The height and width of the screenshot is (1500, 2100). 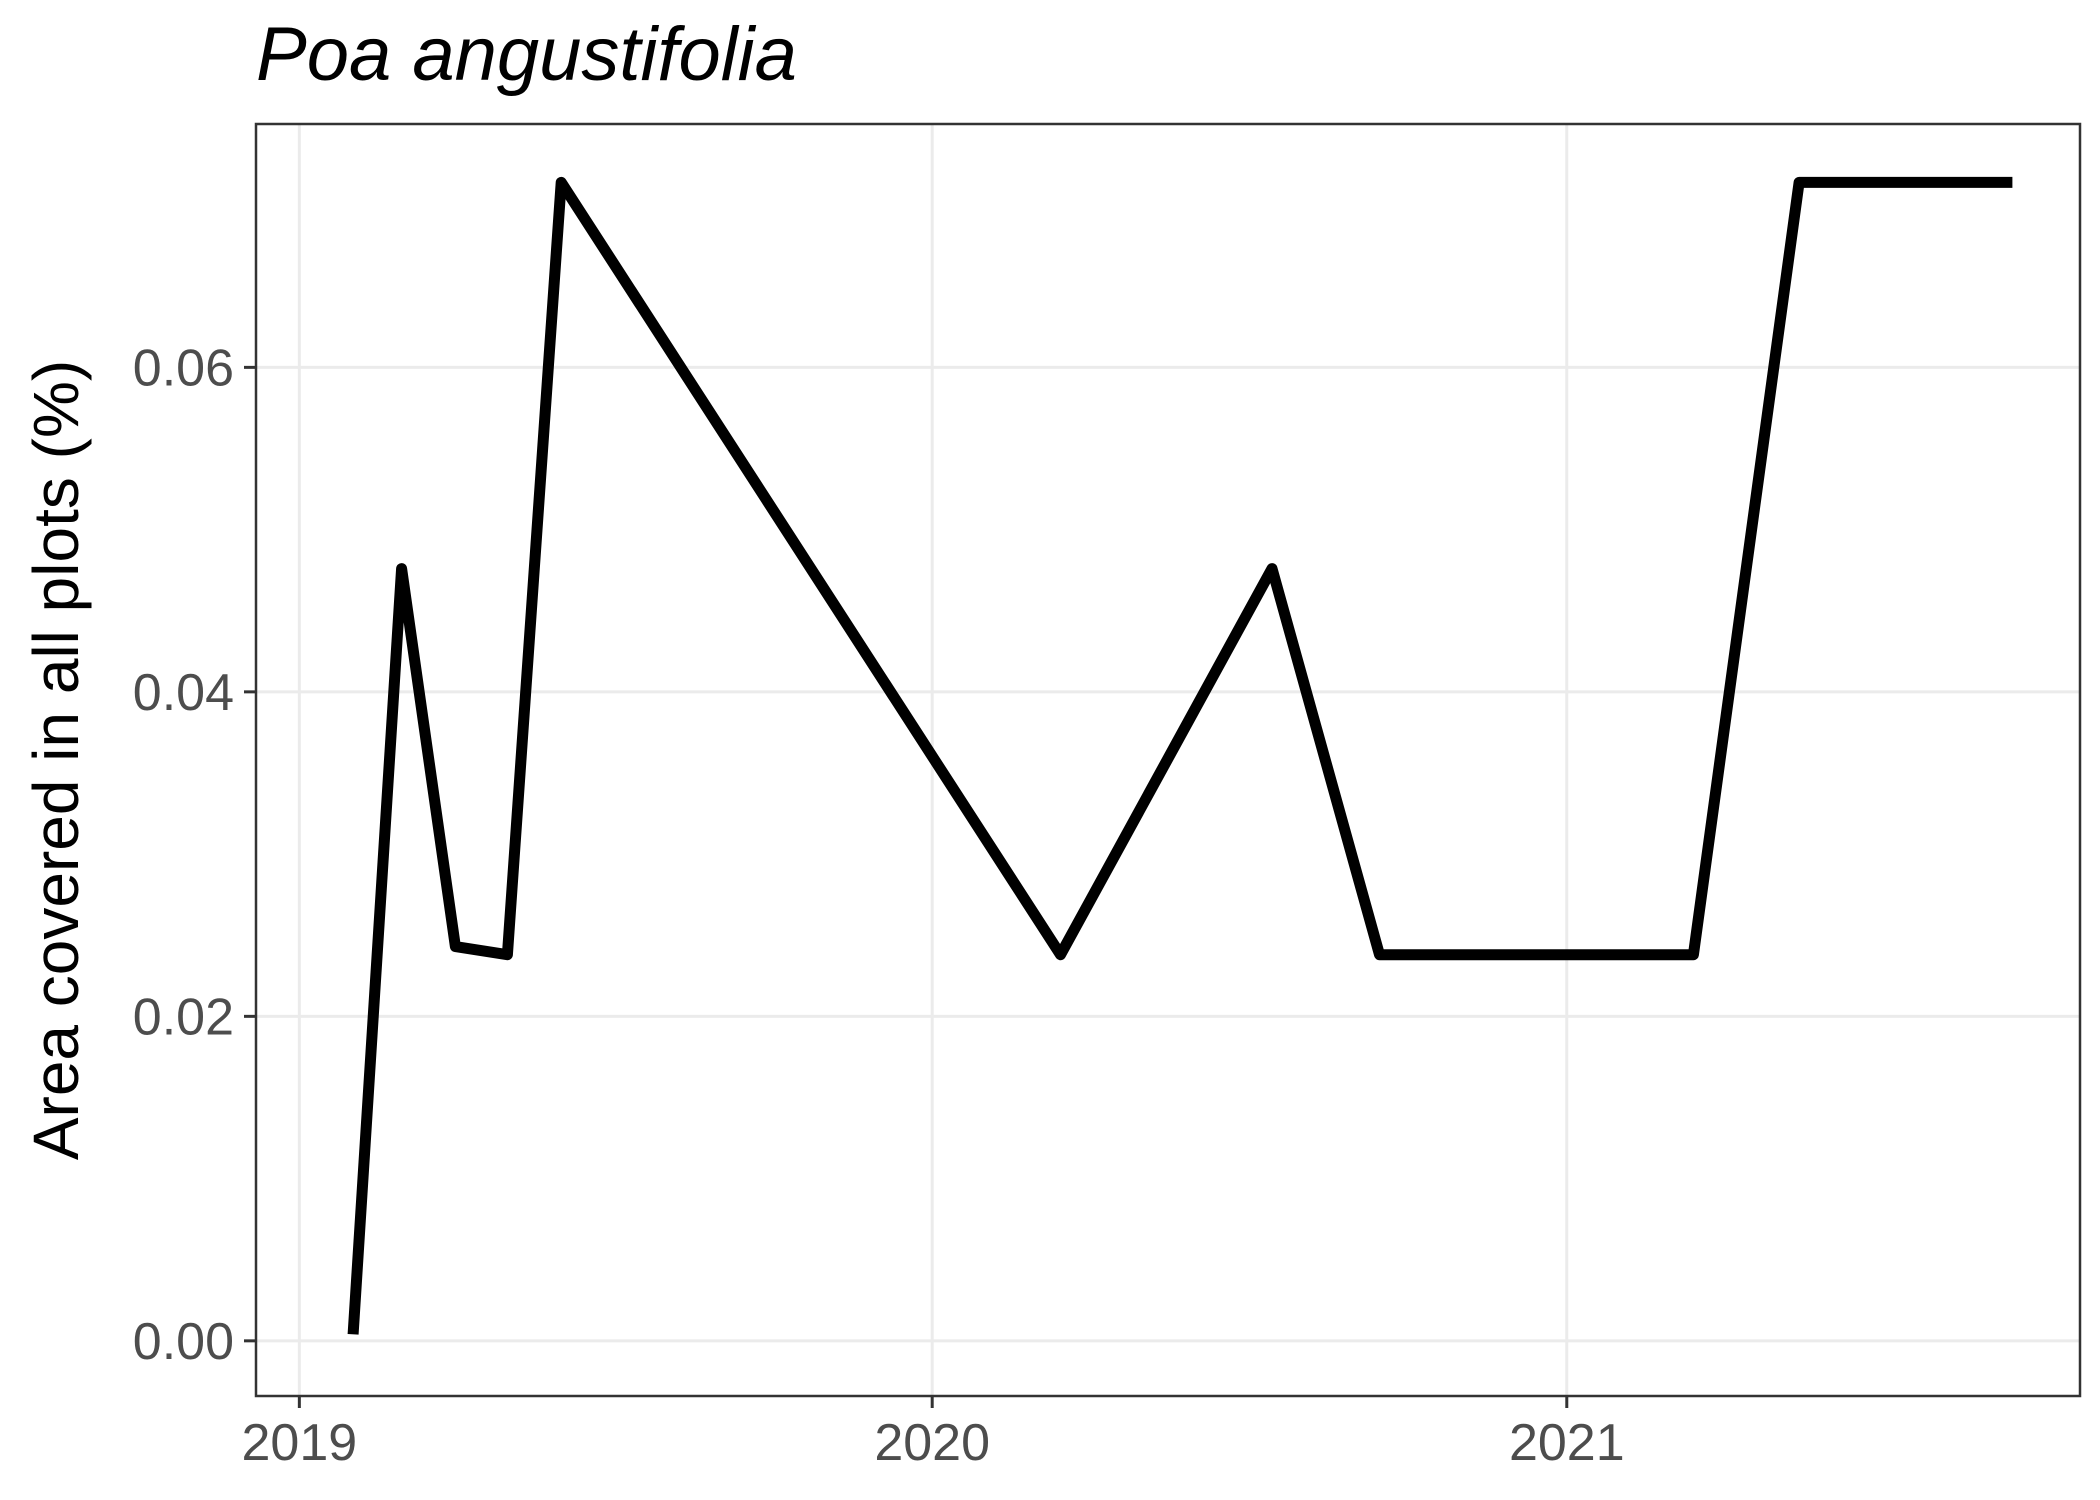 What do you see at coordinates (183, 693) in the screenshot?
I see `y-tick-label: 0.04` at bounding box center [183, 693].